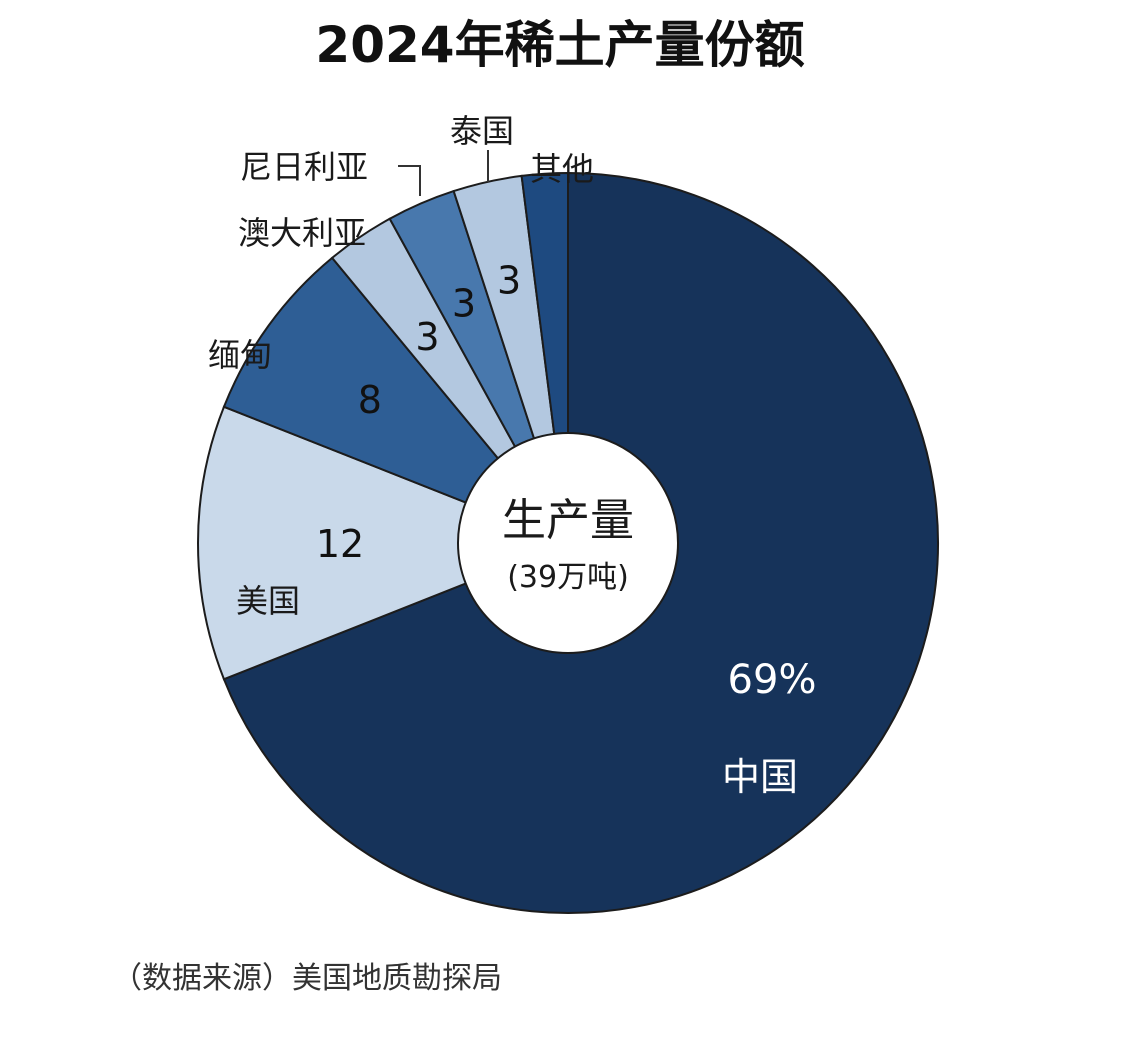 The height and width of the screenshot is (1046, 1134). What do you see at coordinates (427, 337) in the screenshot?
I see `value-label-3: 3` at bounding box center [427, 337].